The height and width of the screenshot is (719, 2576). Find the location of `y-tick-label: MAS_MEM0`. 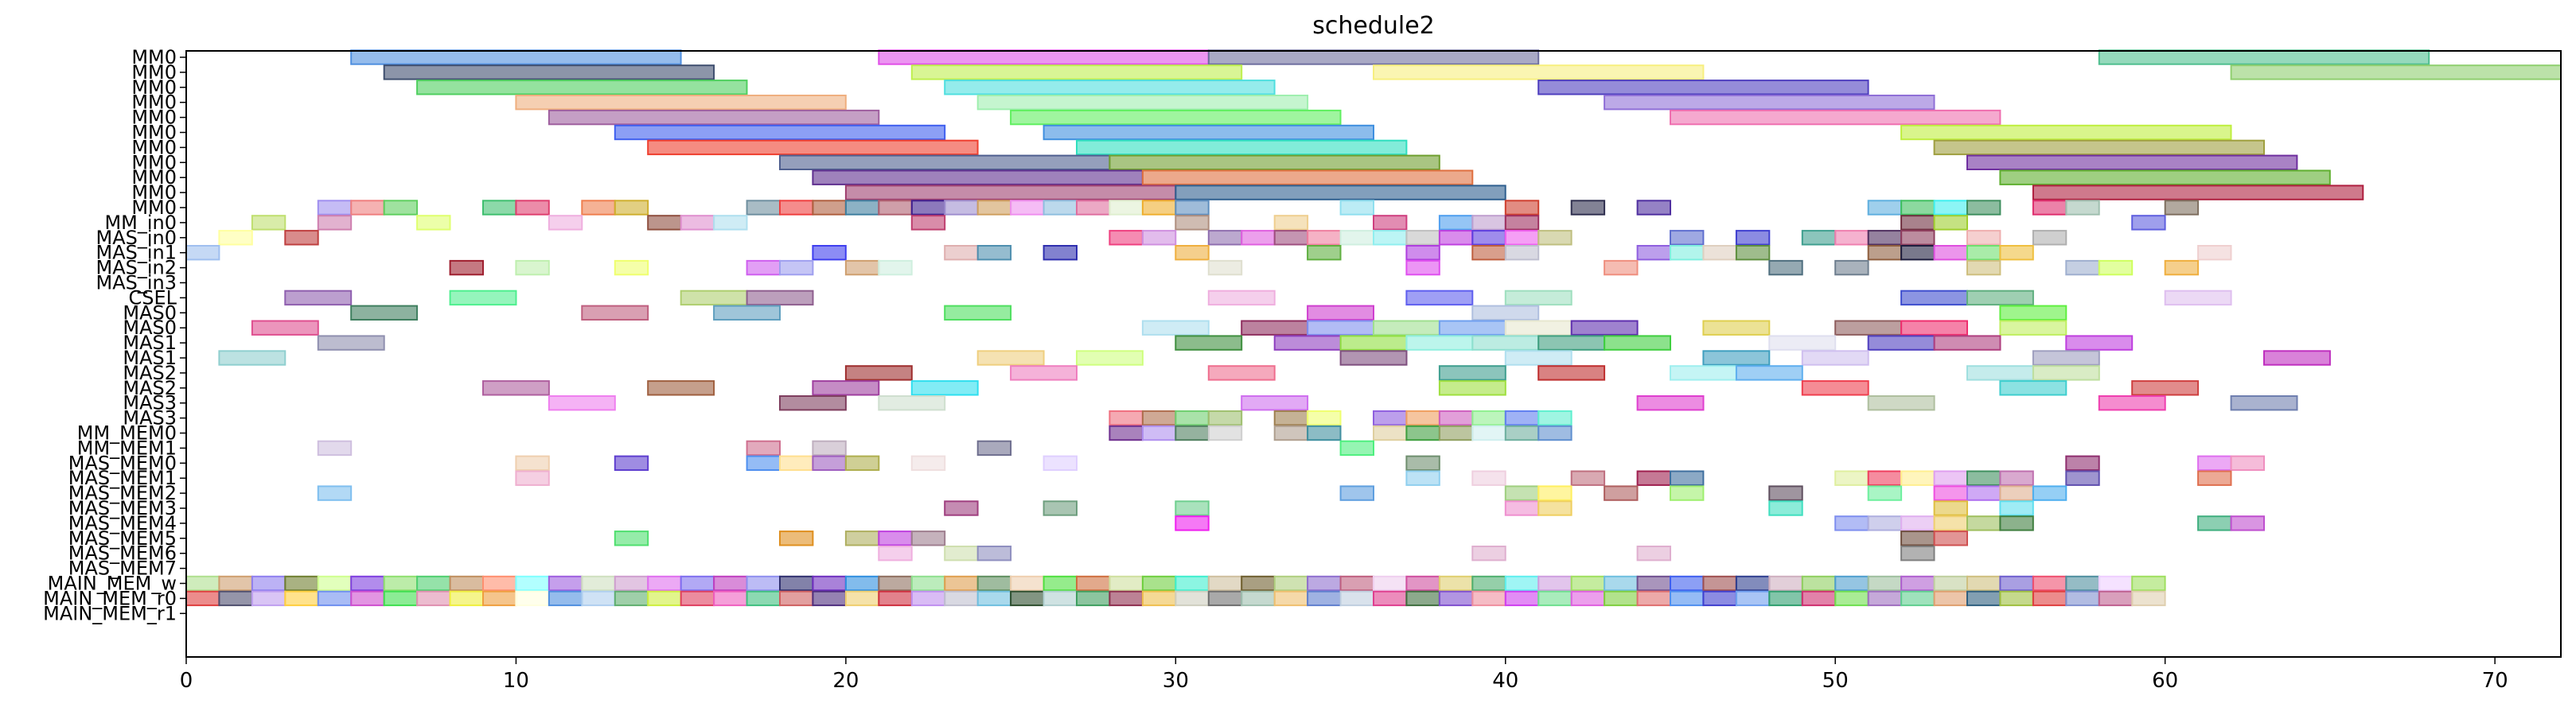

y-tick-label: MAS_MEM0 is located at coordinates (122, 463).